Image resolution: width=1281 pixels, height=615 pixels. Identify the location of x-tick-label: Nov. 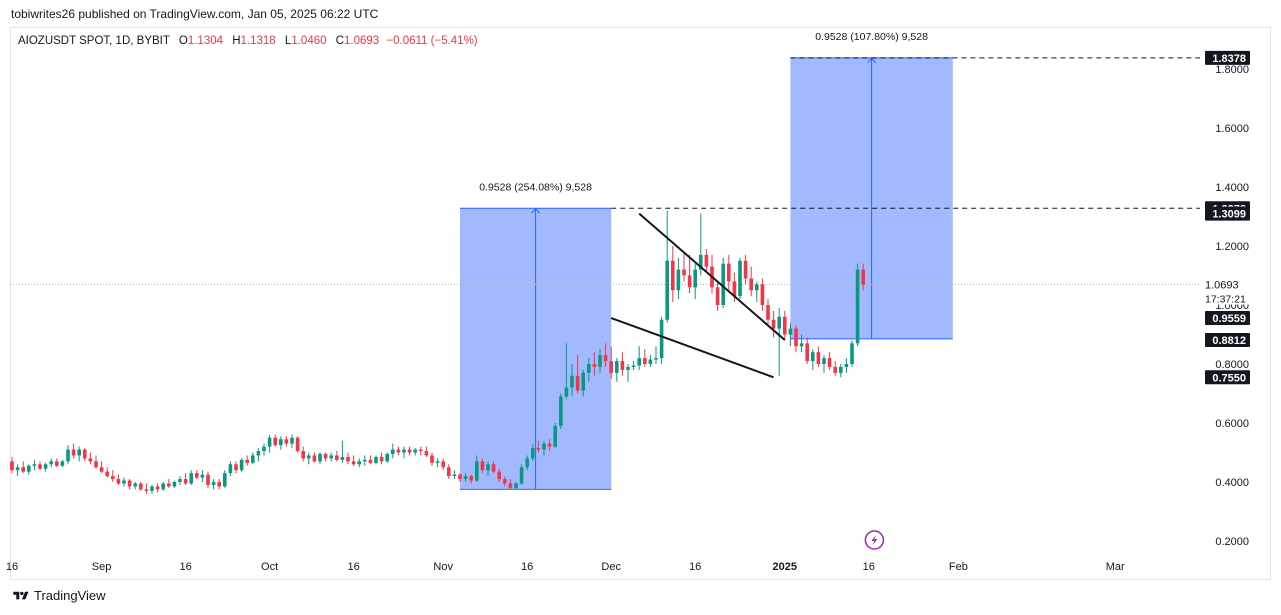
(443, 567).